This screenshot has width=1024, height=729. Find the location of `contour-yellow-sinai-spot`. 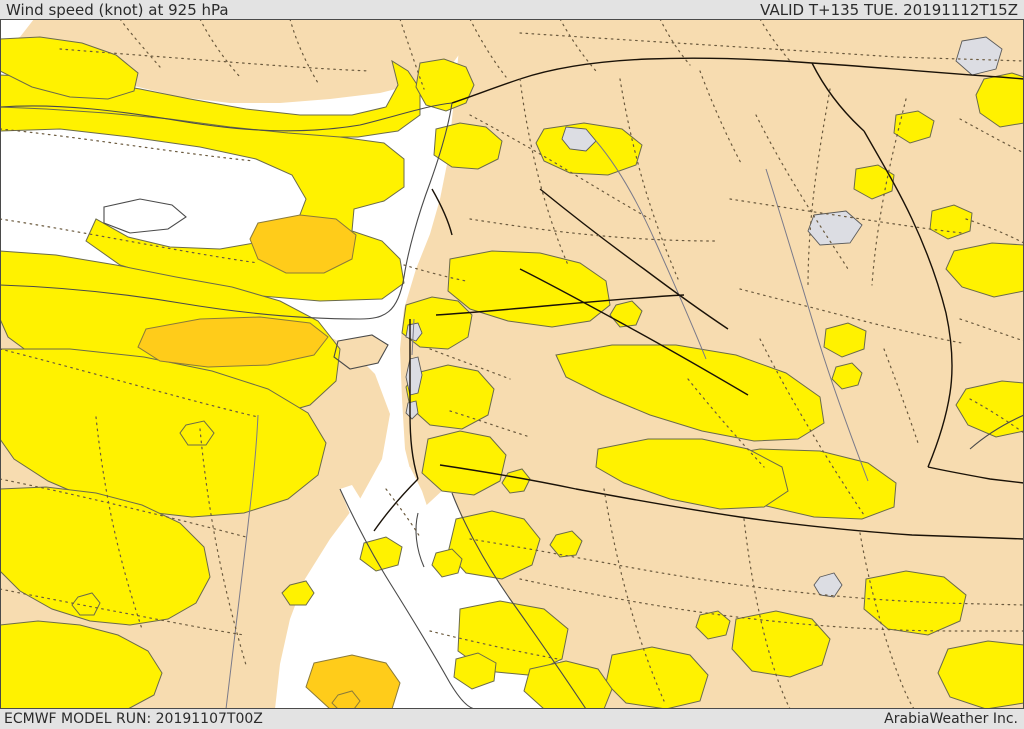

contour-yellow-sinai-spot is located at coordinates (381, 554).